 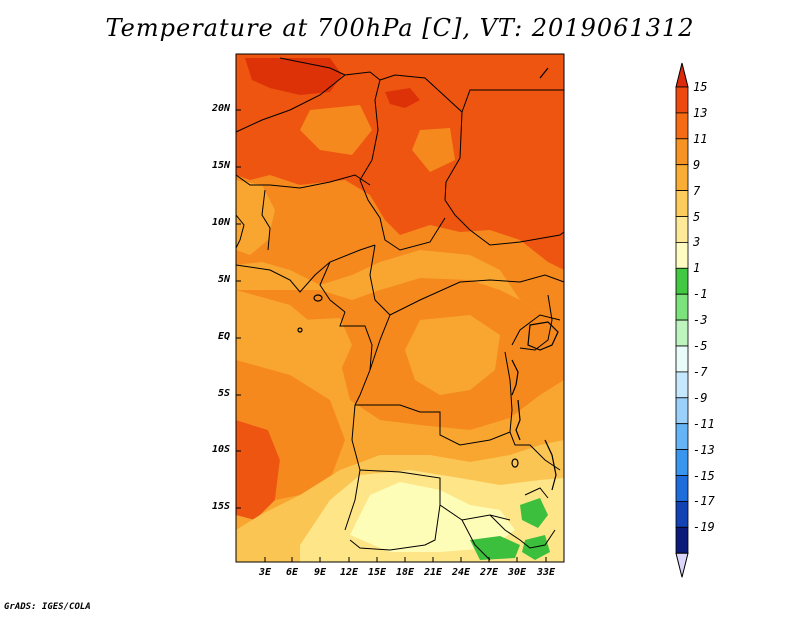 I want to click on colorbar-label: -9, so click(x=700, y=397).